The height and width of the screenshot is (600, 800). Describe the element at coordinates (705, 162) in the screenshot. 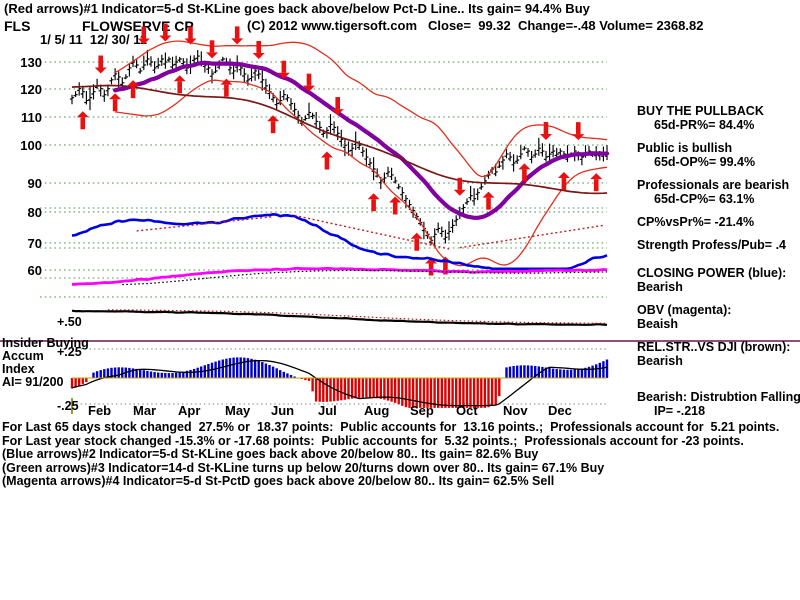

I see `op-value: 65d-OP%= 99.4%` at that location.